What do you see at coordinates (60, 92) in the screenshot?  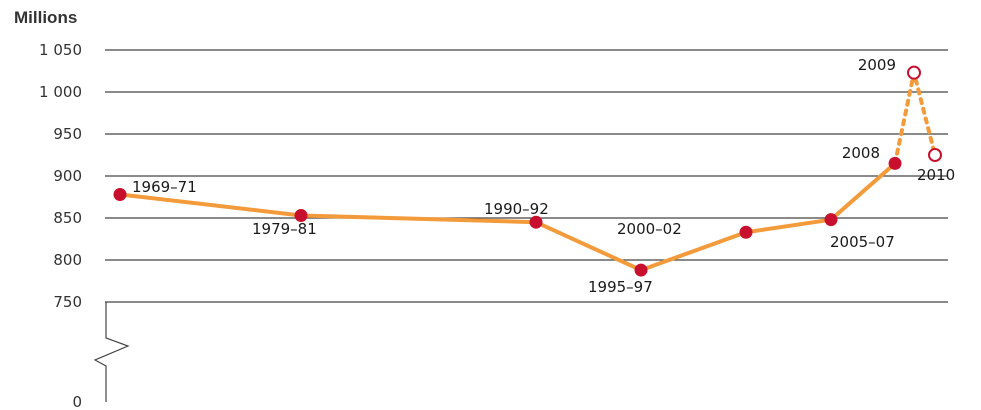 I see `y-tick-label: 1 000` at bounding box center [60, 92].